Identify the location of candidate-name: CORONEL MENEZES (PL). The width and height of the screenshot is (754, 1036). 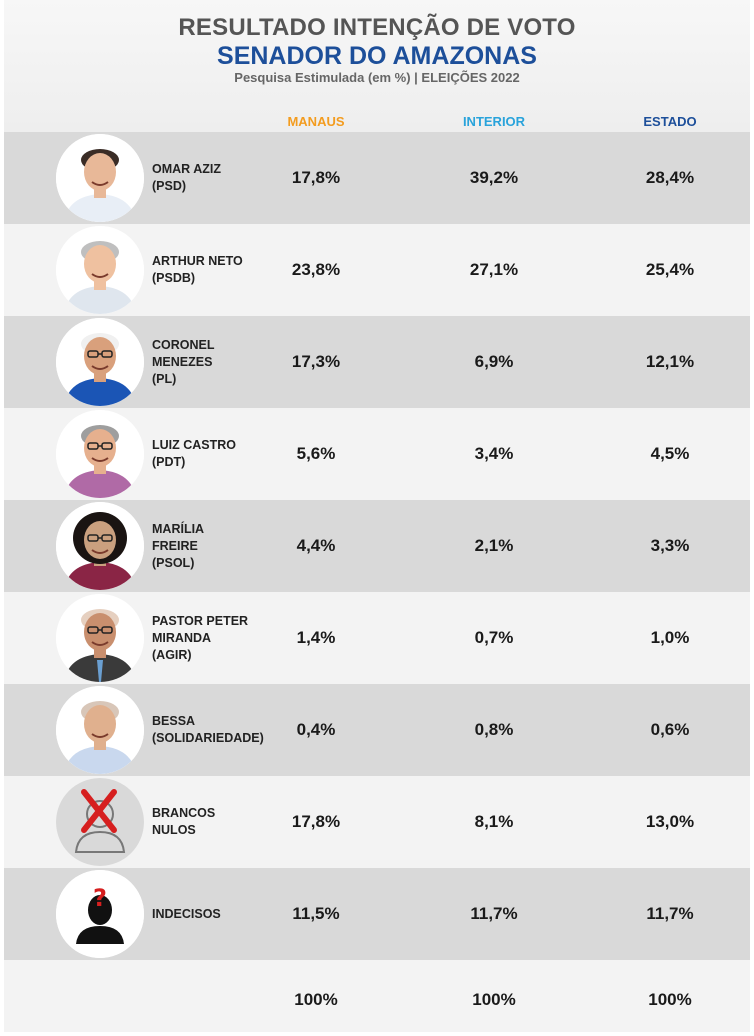
(217, 362).